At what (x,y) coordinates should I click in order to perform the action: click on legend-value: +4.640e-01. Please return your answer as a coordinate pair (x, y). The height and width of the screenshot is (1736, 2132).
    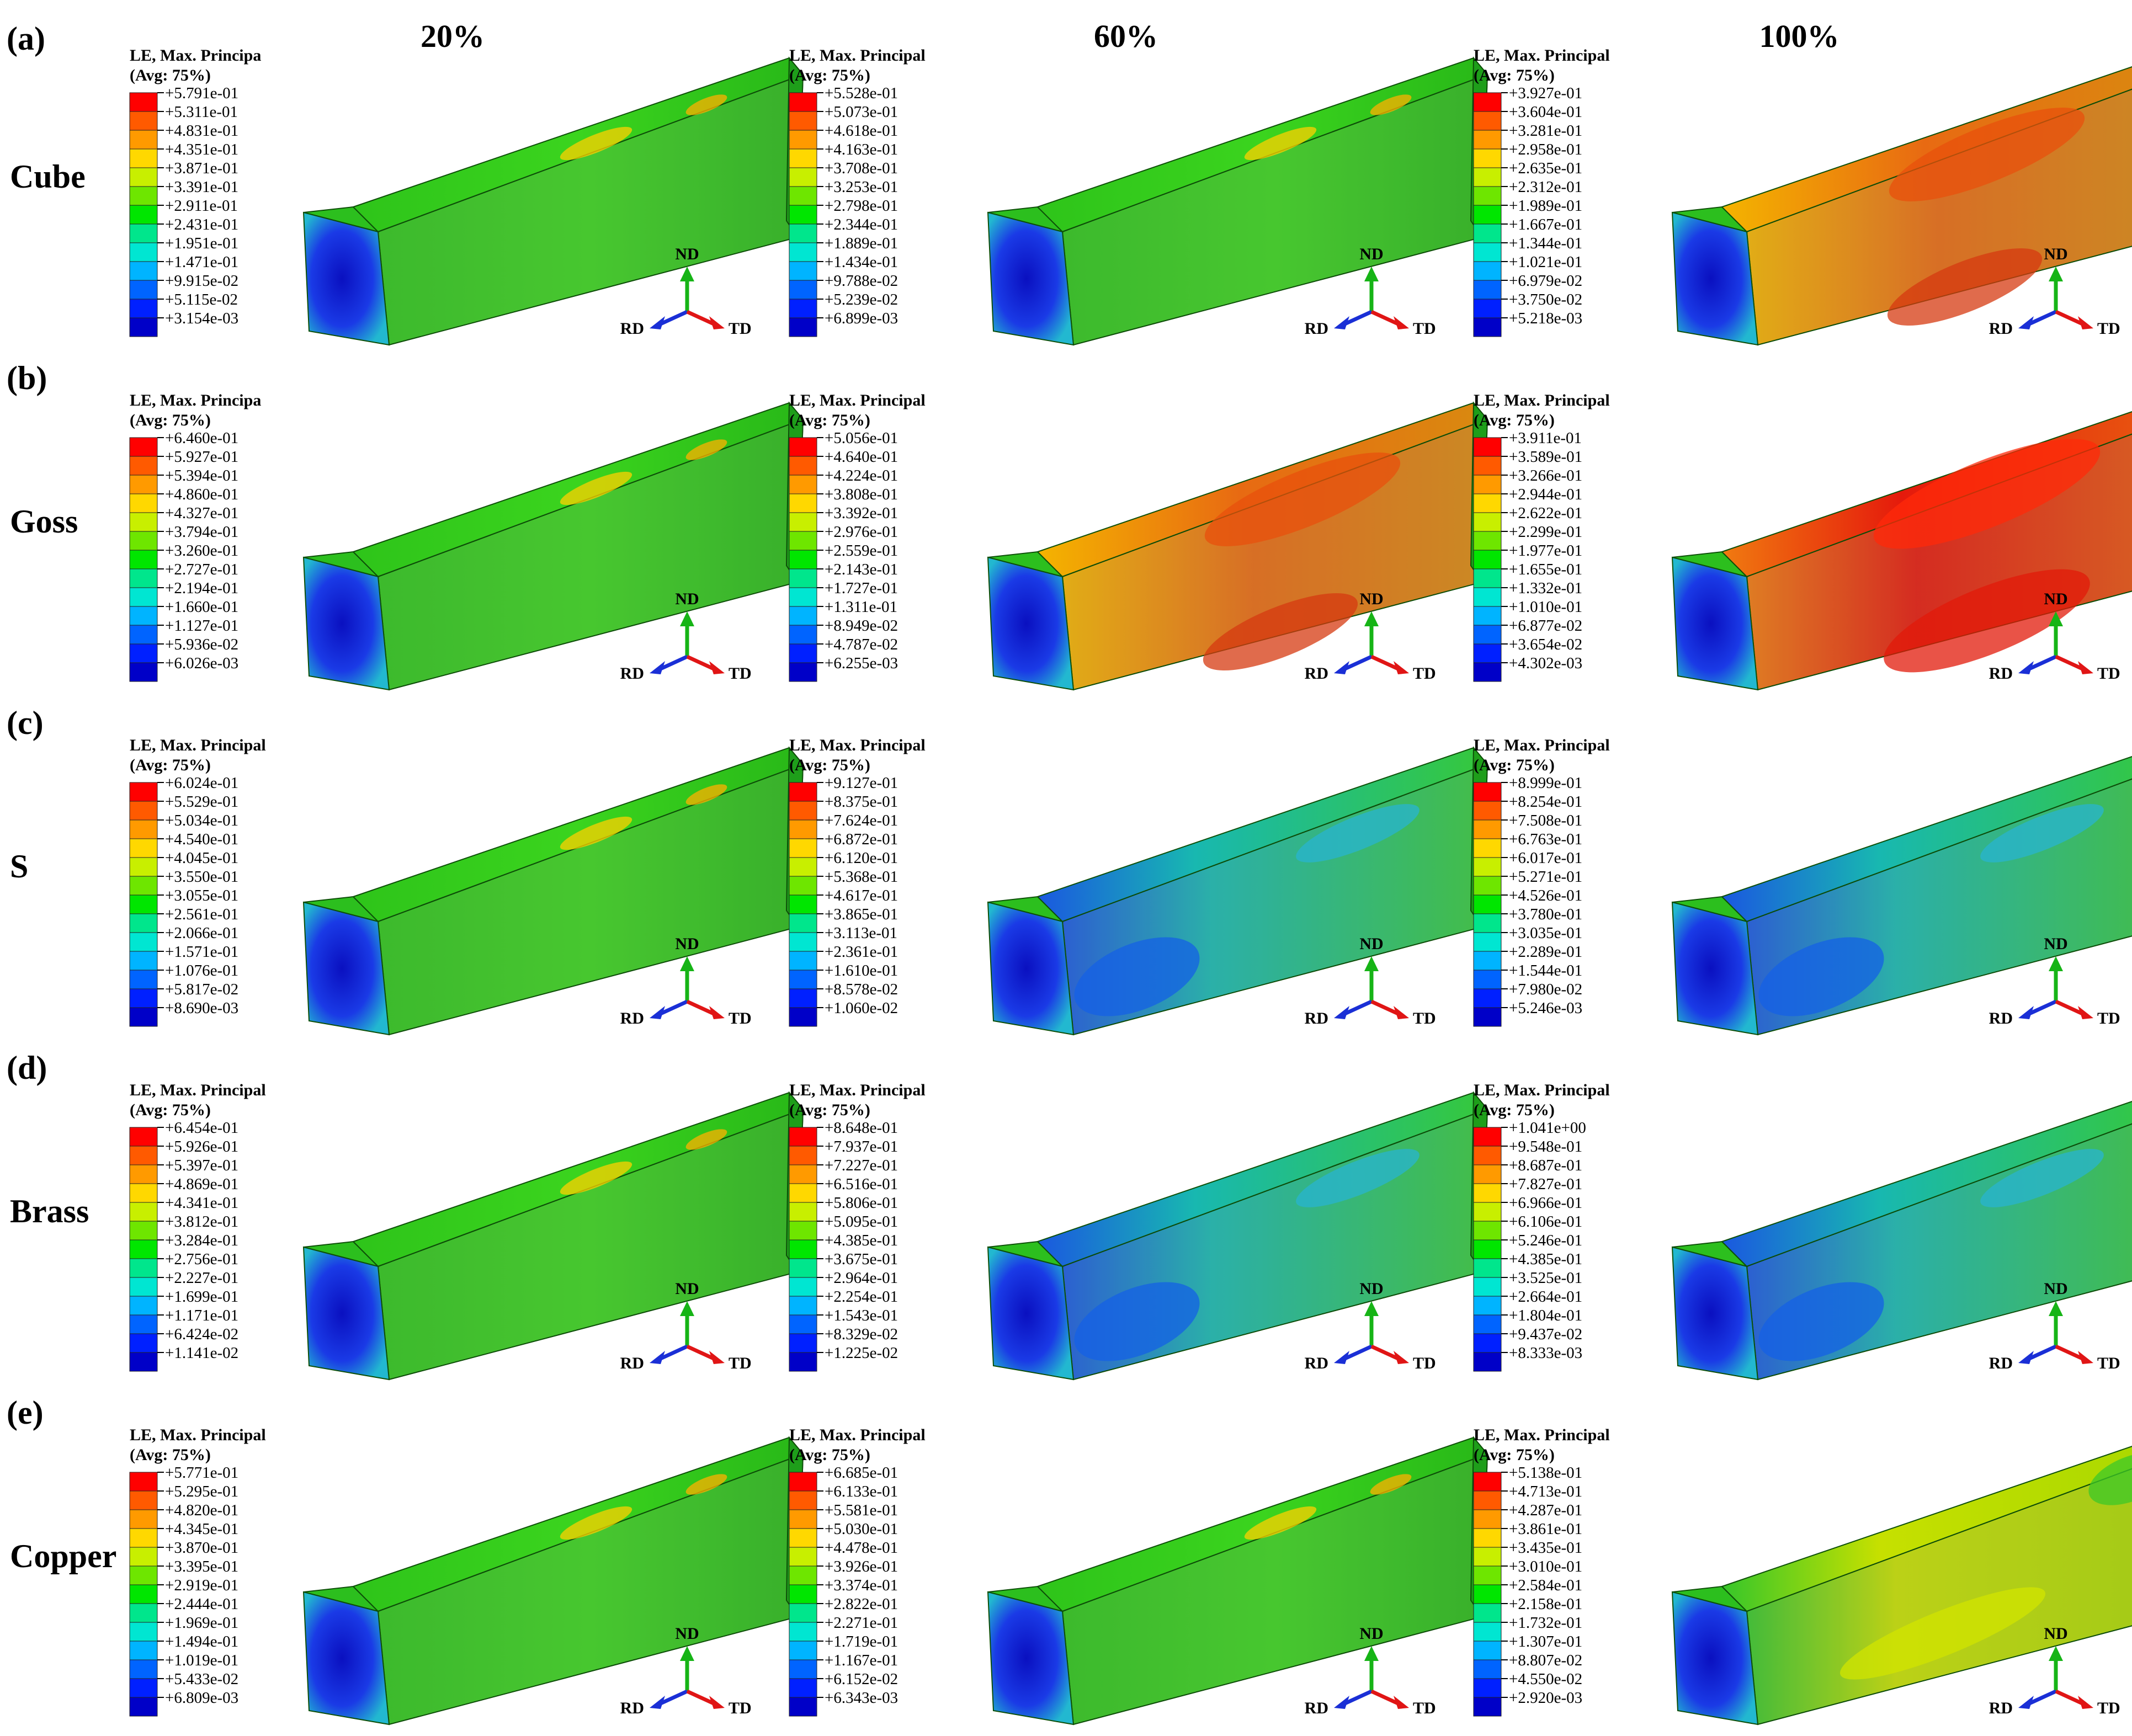
    Looking at the image, I should click on (861, 457).